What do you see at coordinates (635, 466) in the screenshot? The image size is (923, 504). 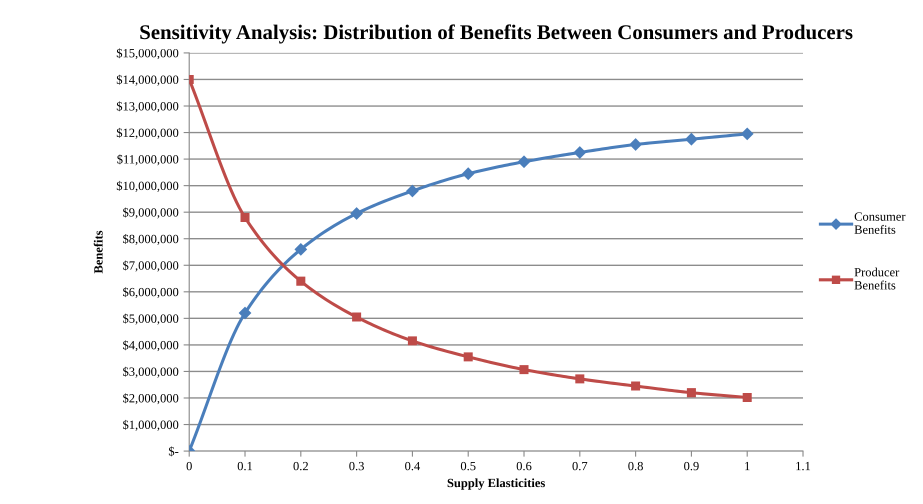 I see `x-tick-label: 0.8` at bounding box center [635, 466].